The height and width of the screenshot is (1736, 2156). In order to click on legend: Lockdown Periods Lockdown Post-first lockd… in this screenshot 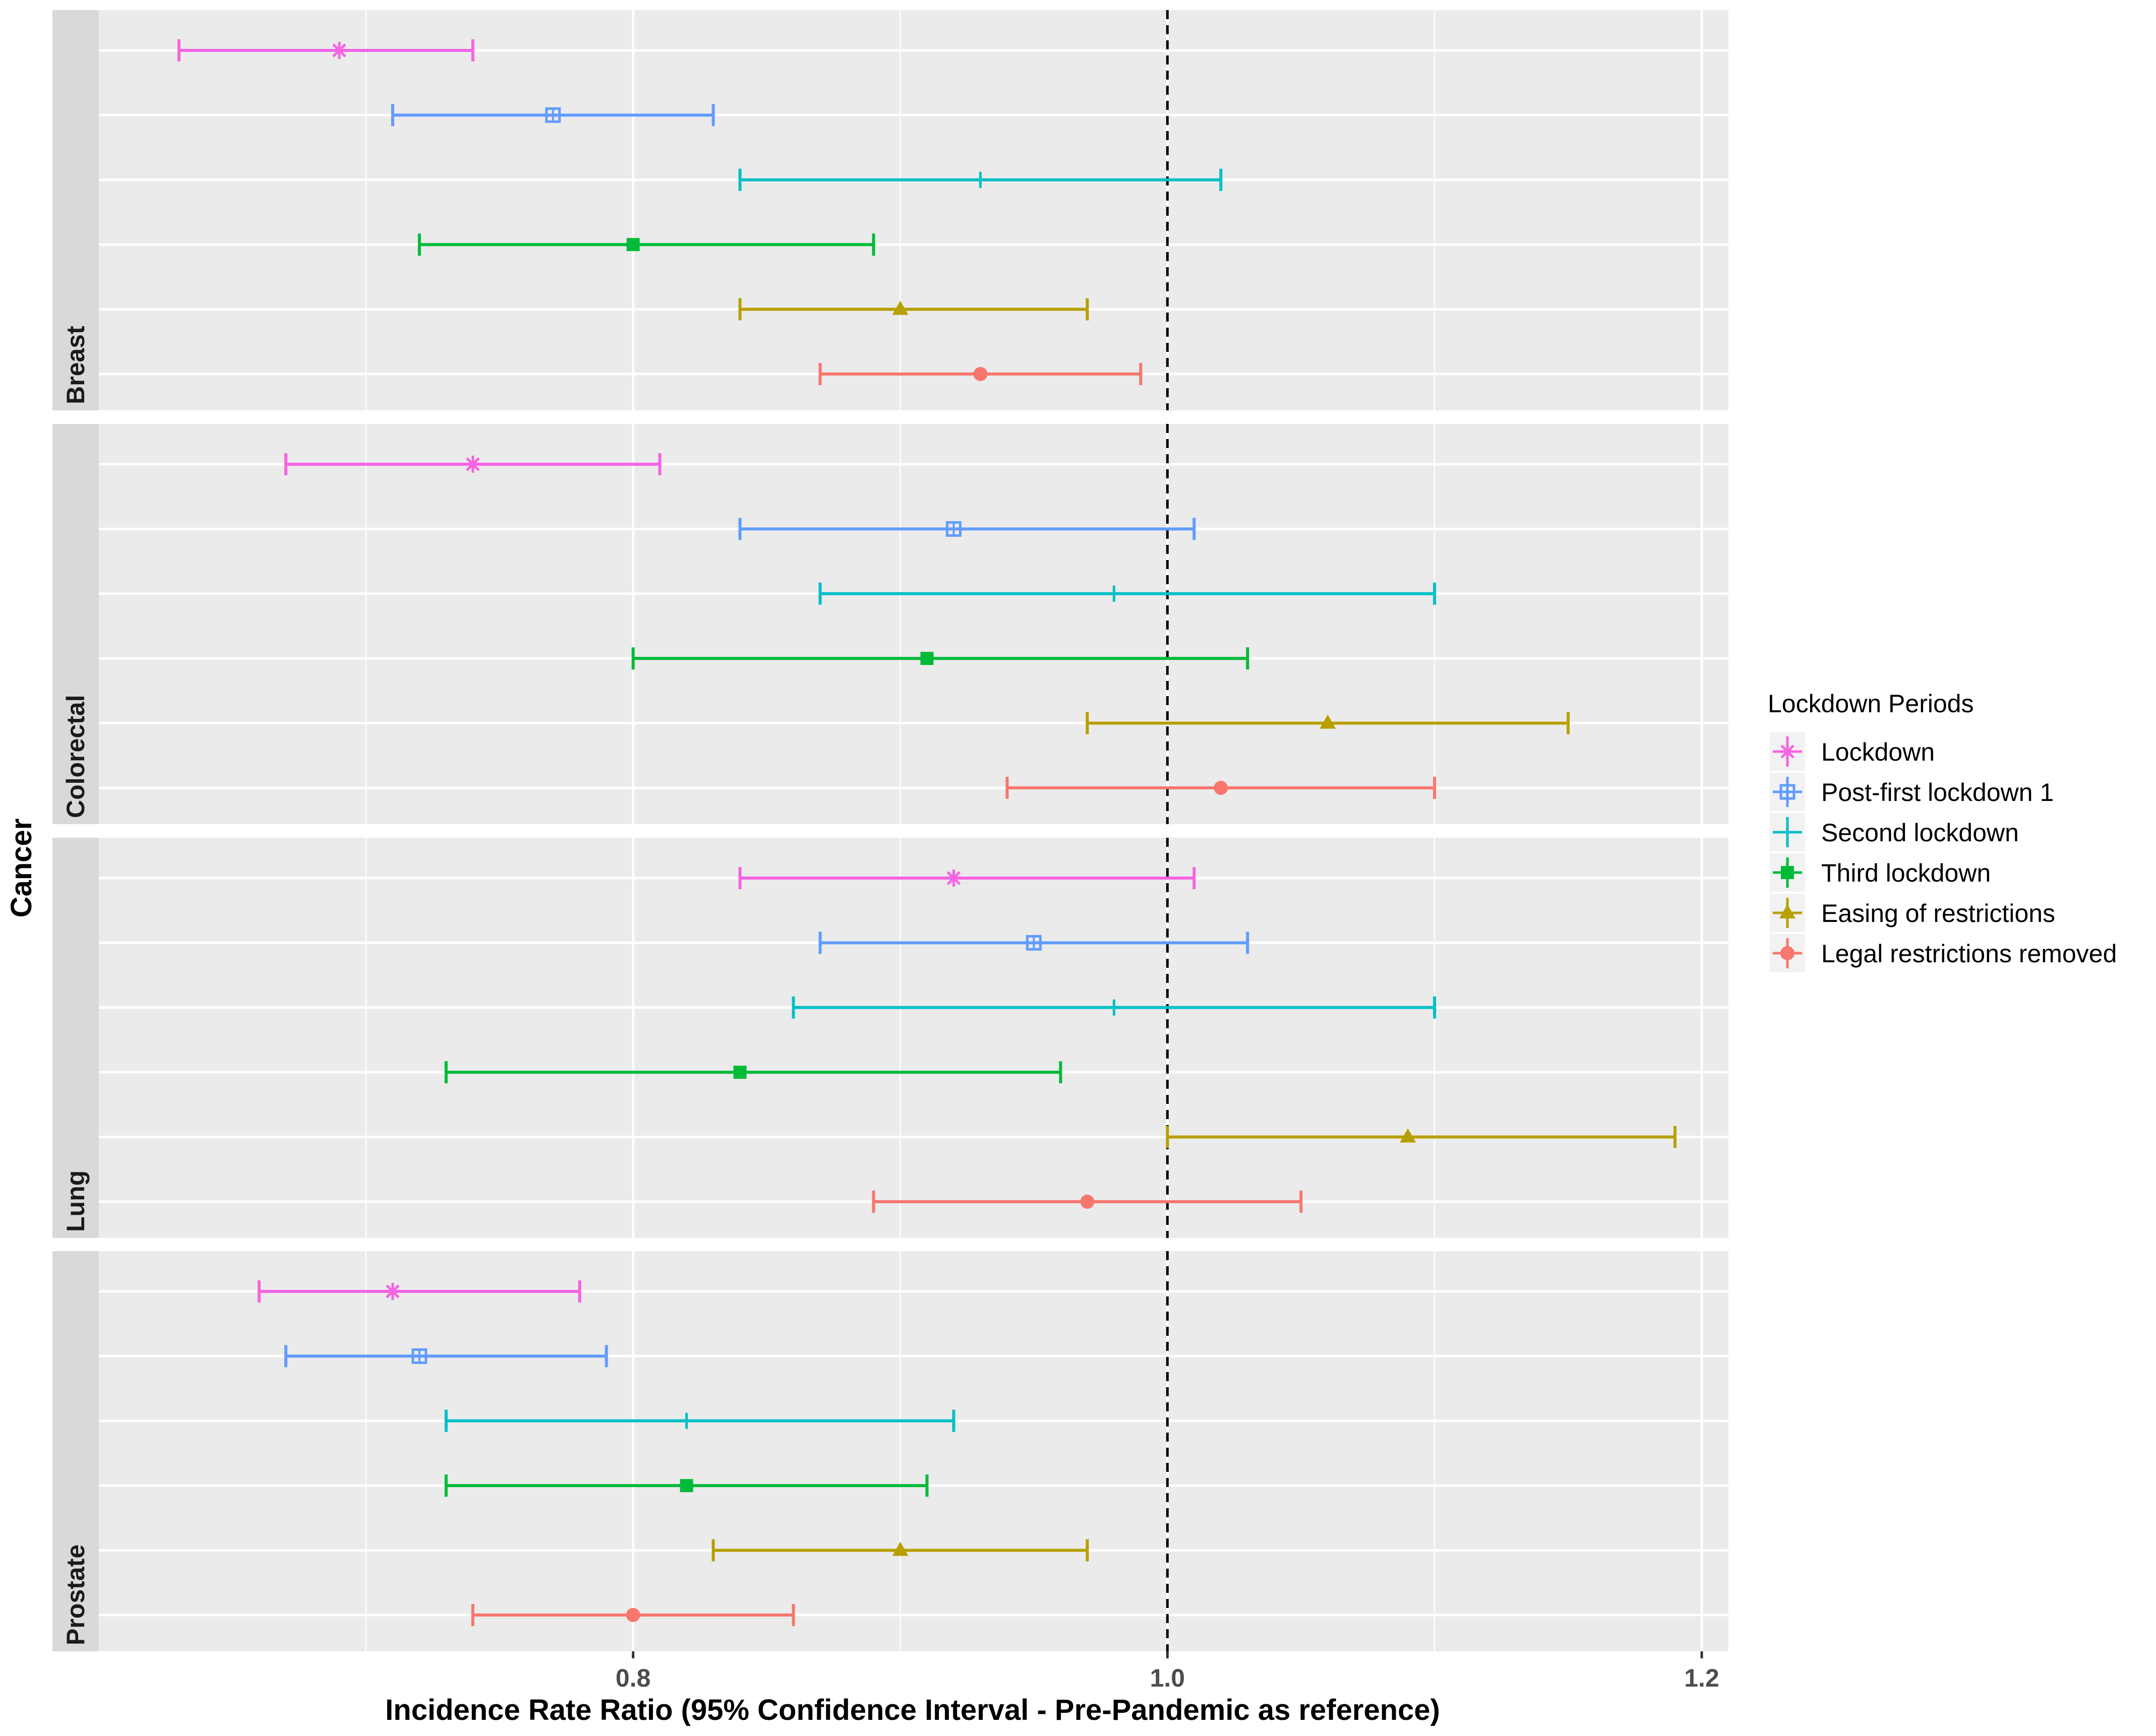, I will do `click(1942, 831)`.